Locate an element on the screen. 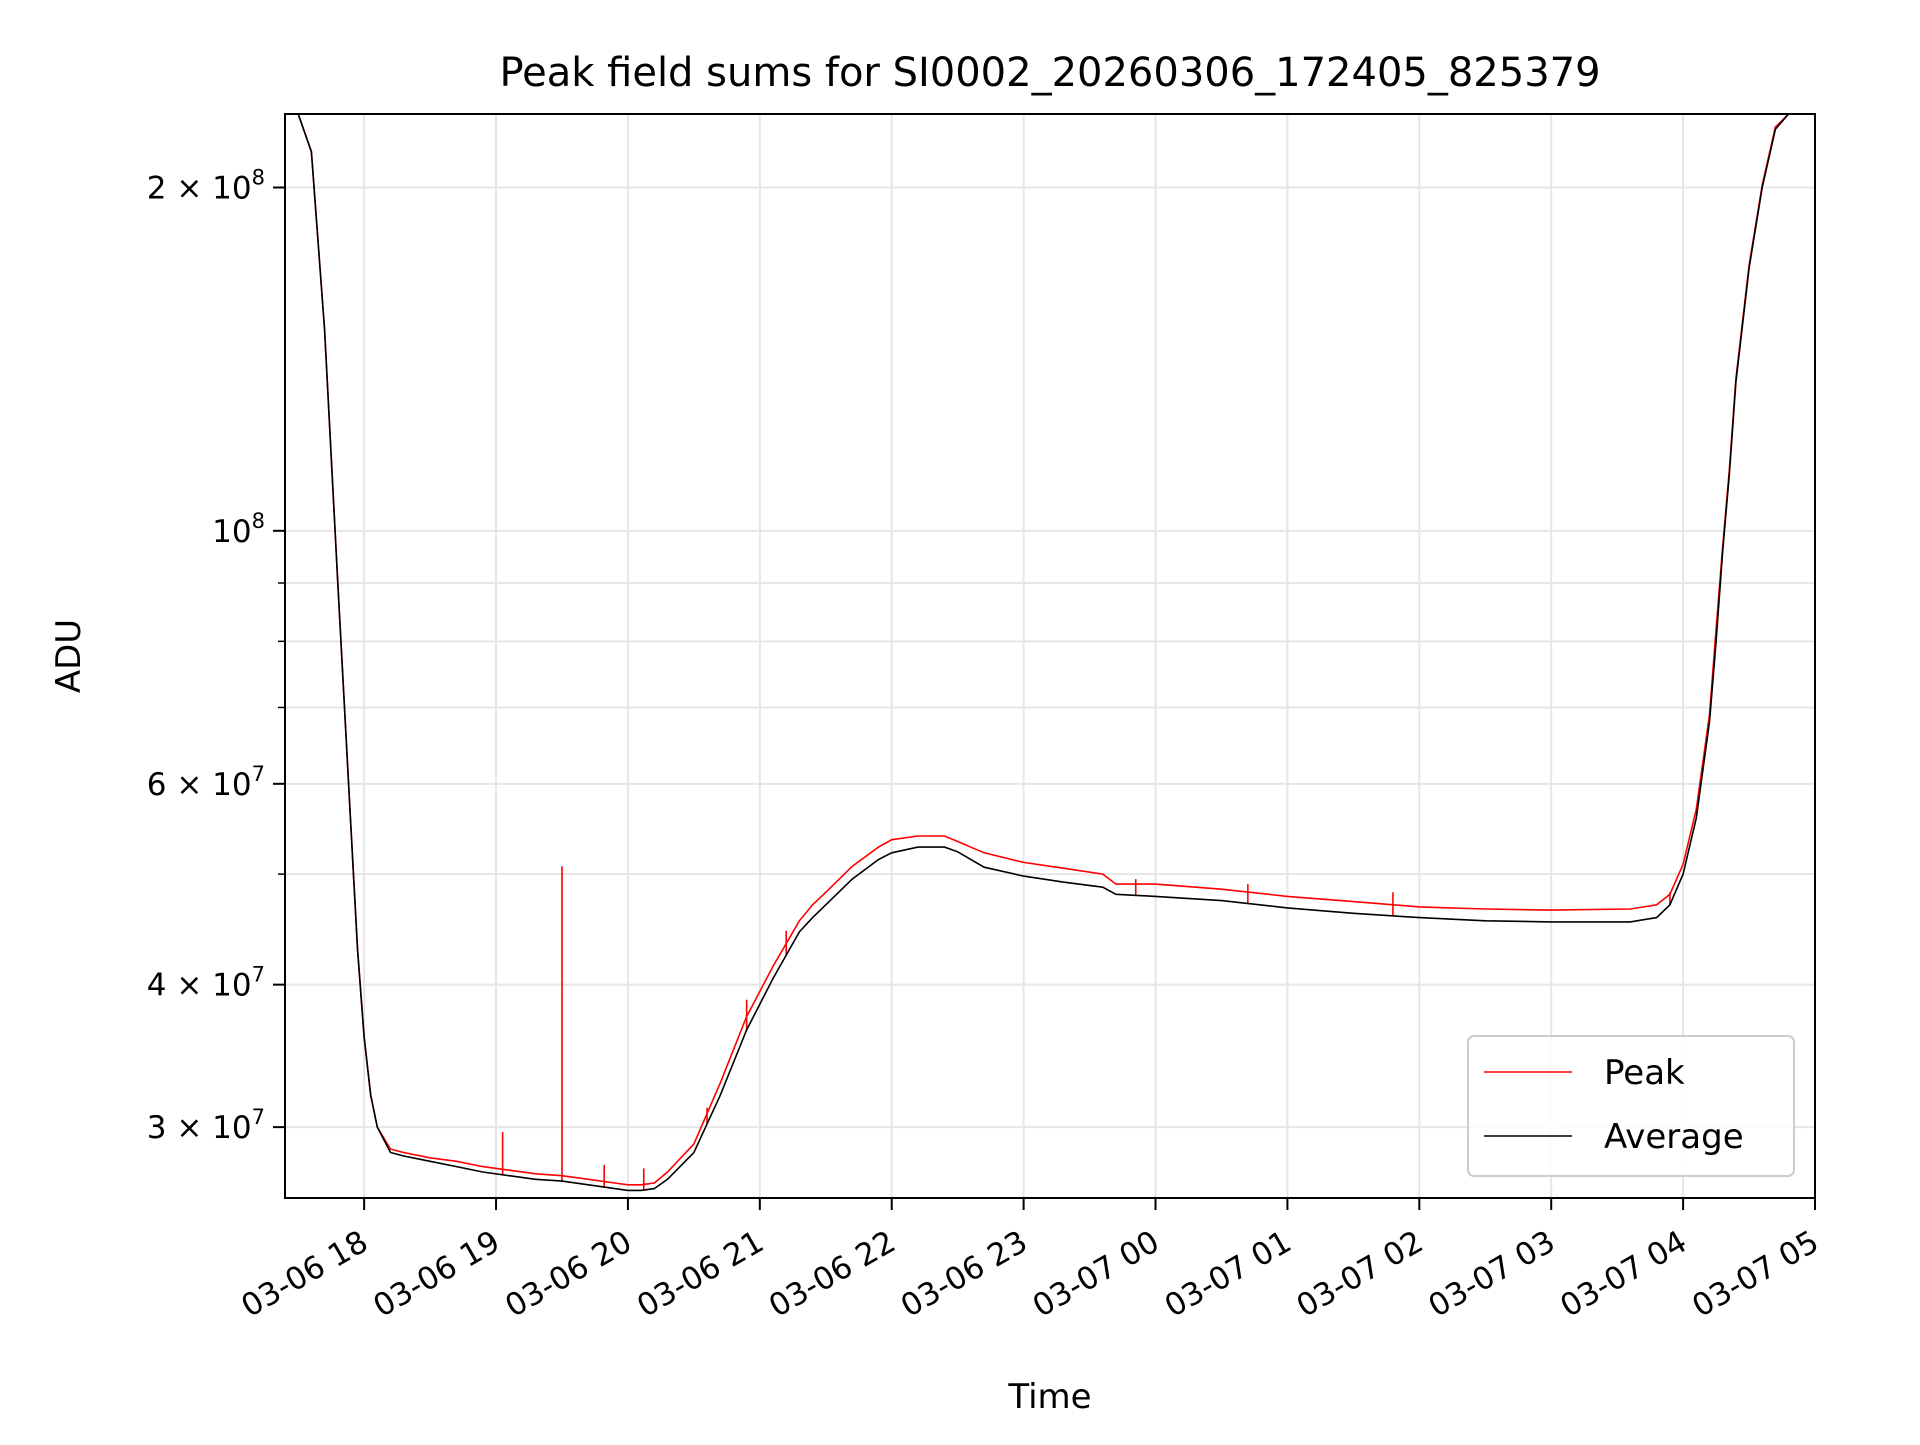  legend-average-label: Average is located at coordinates (1674, 1137).